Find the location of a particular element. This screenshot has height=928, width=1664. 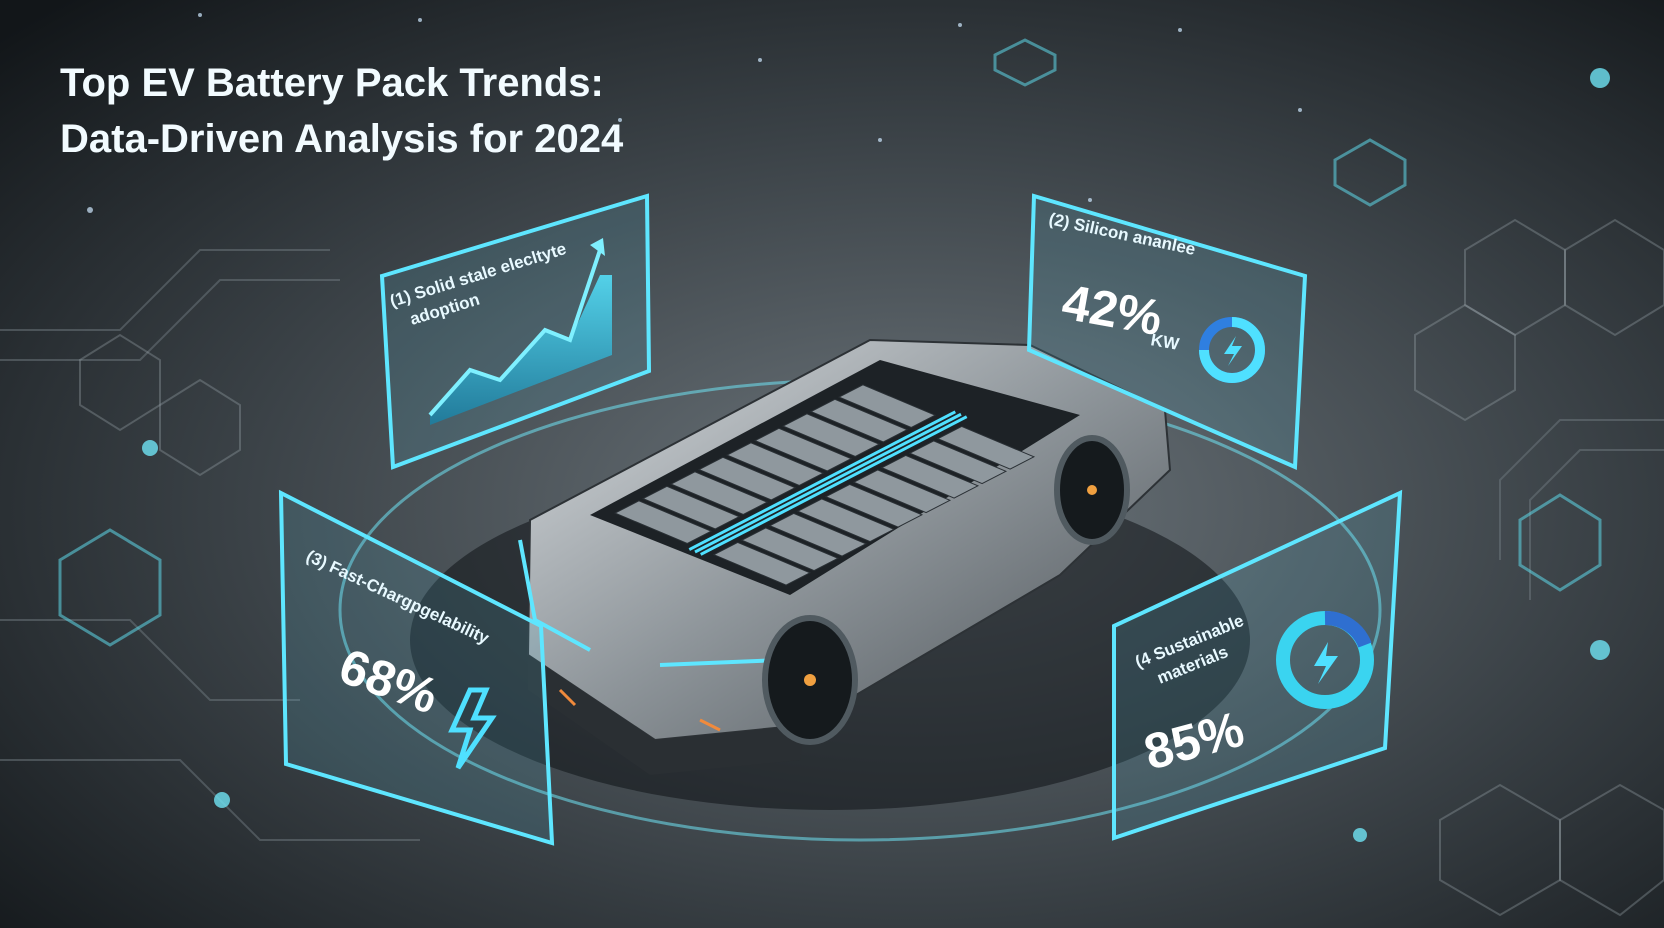

trend-line is located at coordinates (515, 333).